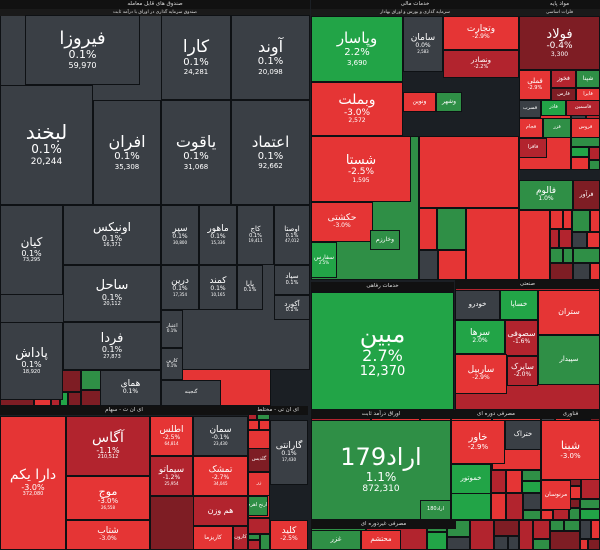 The height and width of the screenshot is (550, 600). Describe the element at coordinates (46, 145) in the screenshot. I see `stock-tile: لبخند 0.1% 20,244` at that location.